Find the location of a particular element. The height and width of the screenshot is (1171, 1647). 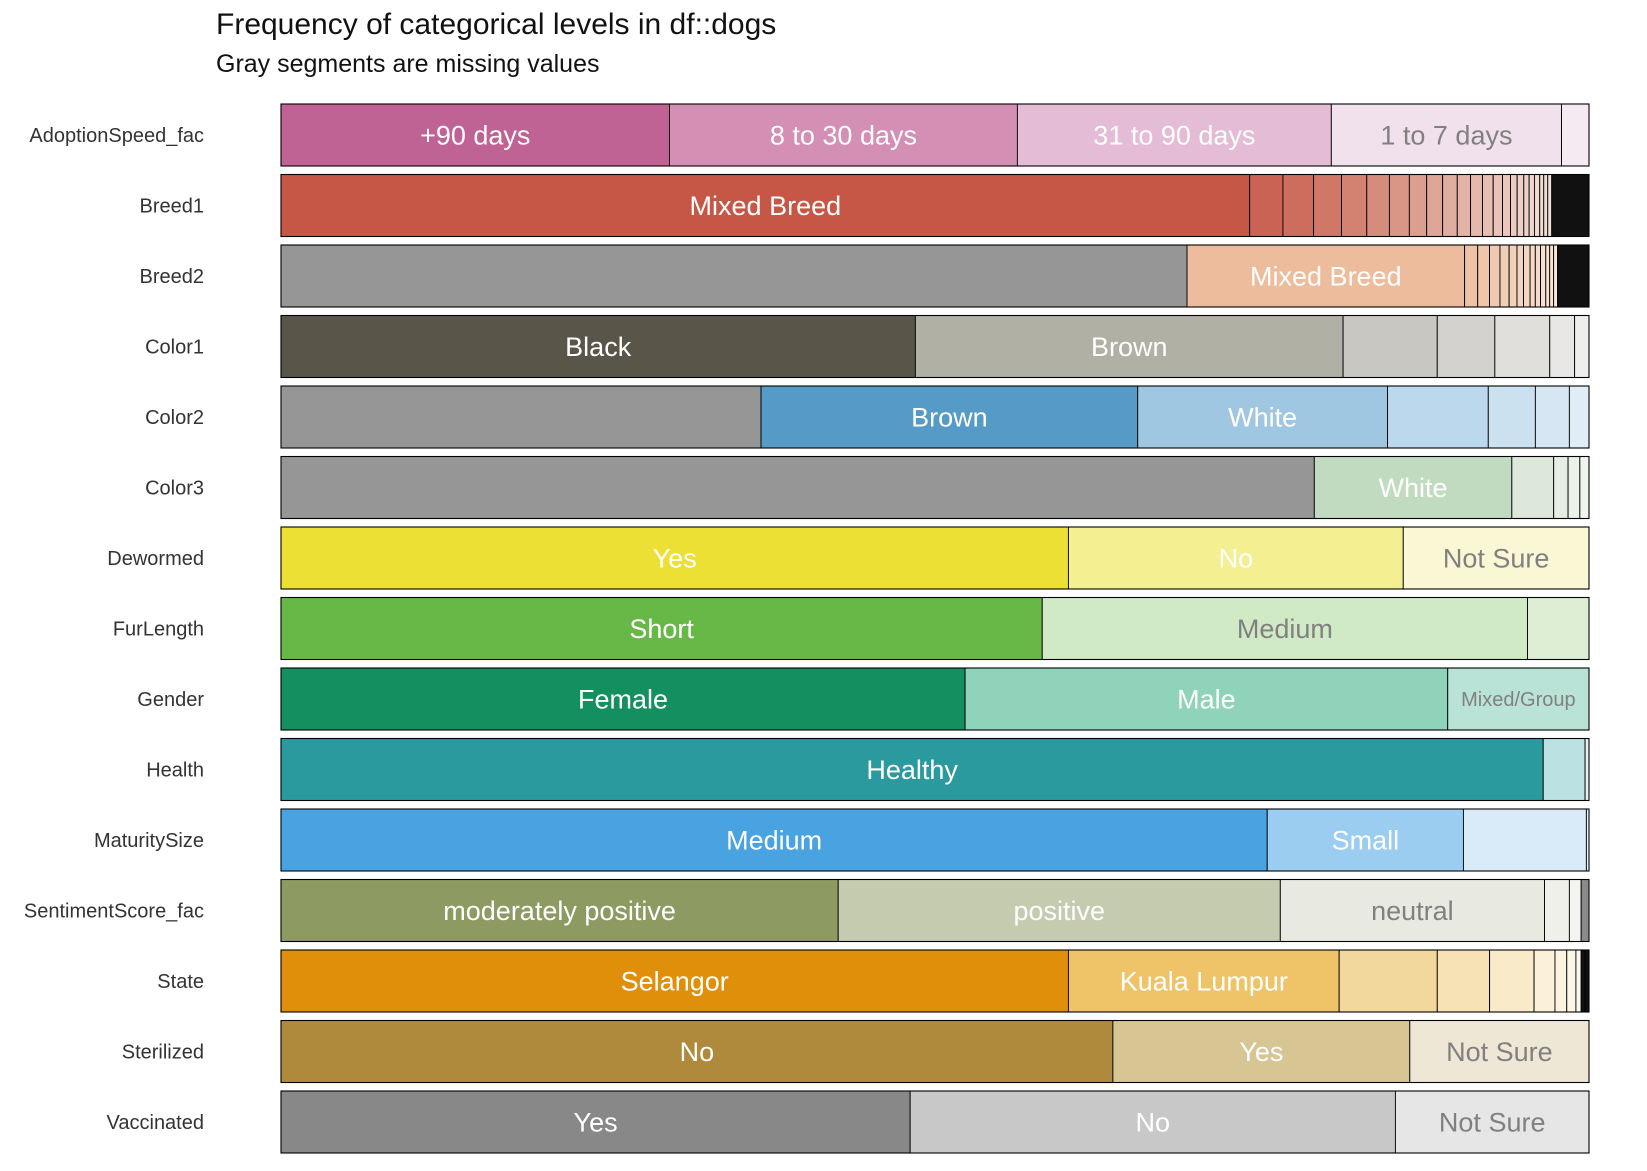

row-label: Sterilized is located at coordinates (163, 1053).